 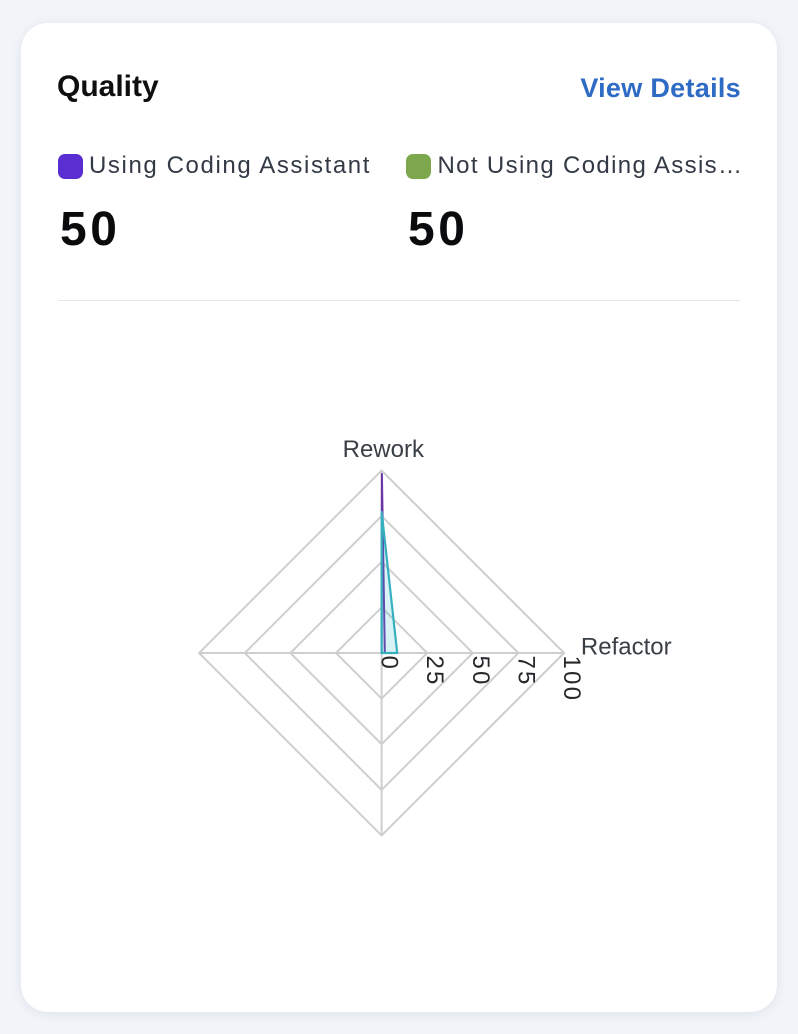 I want to click on svg-text: Rework, so click(x=384, y=449).